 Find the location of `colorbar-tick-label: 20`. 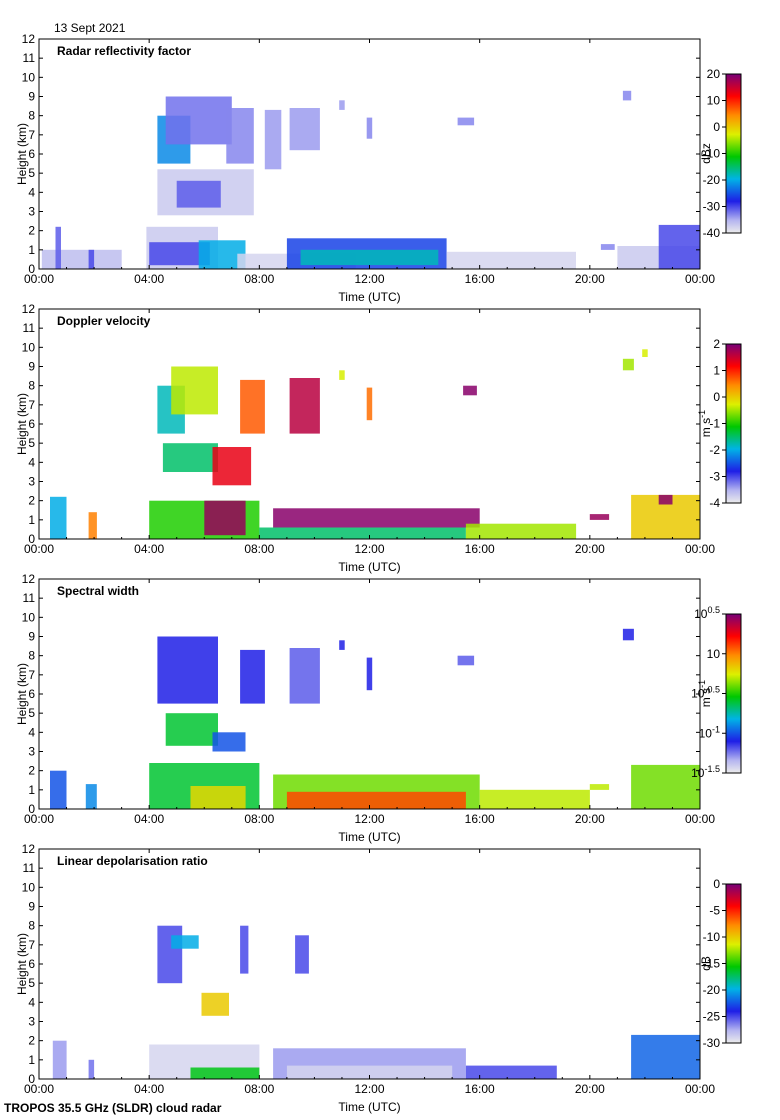

colorbar-tick-label: 20 is located at coordinates (714, 74).